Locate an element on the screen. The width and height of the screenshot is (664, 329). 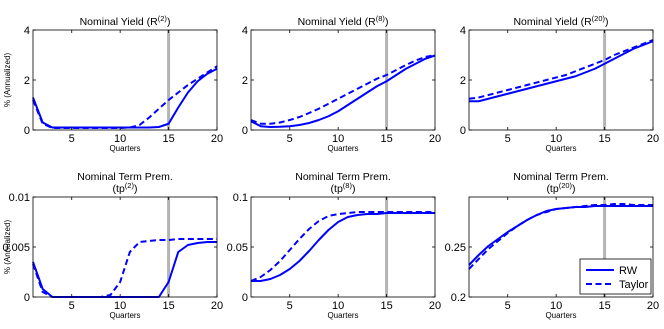
y-tick-label: 0.05 is located at coordinates (237, 248).